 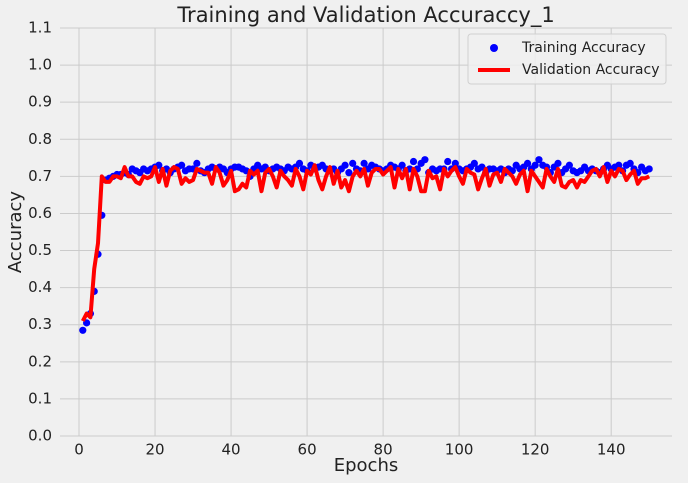 I want to click on y-tick-label: 0.6, so click(x=40, y=213).